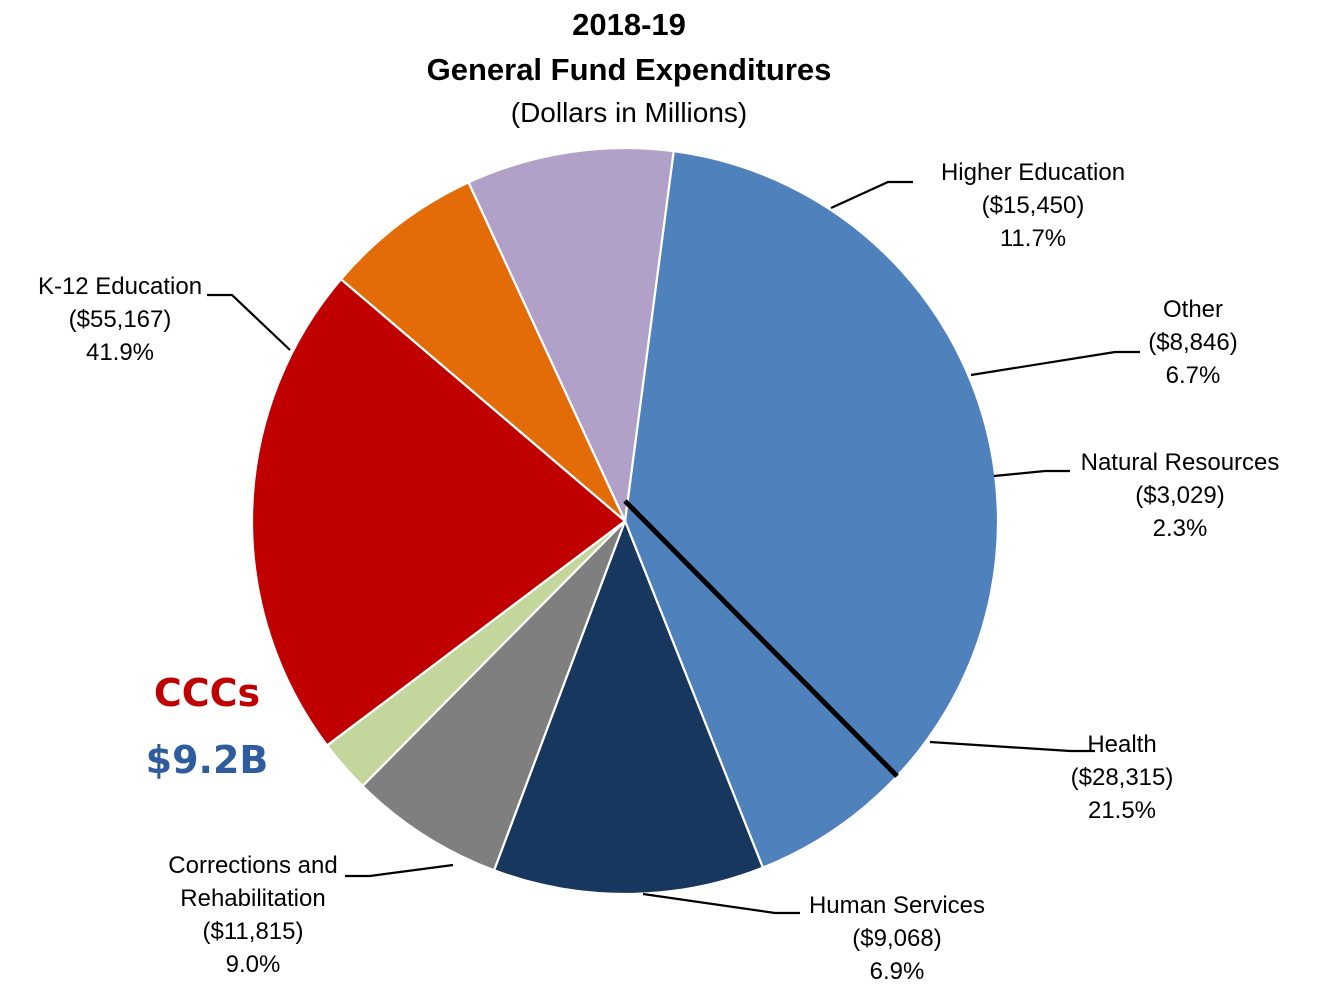 The height and width of the screenshot is (988, 1317). I want to click on slice-label-natural-resources-line-2: 2.3%, so click(1180, 528).